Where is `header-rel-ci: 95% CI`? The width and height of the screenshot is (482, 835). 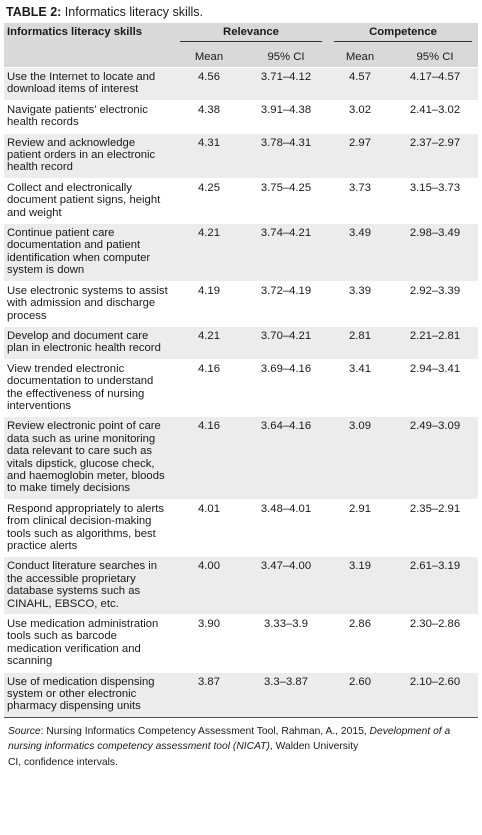
header-rel-ci: 95% CI is located at coordinates (286, 56).